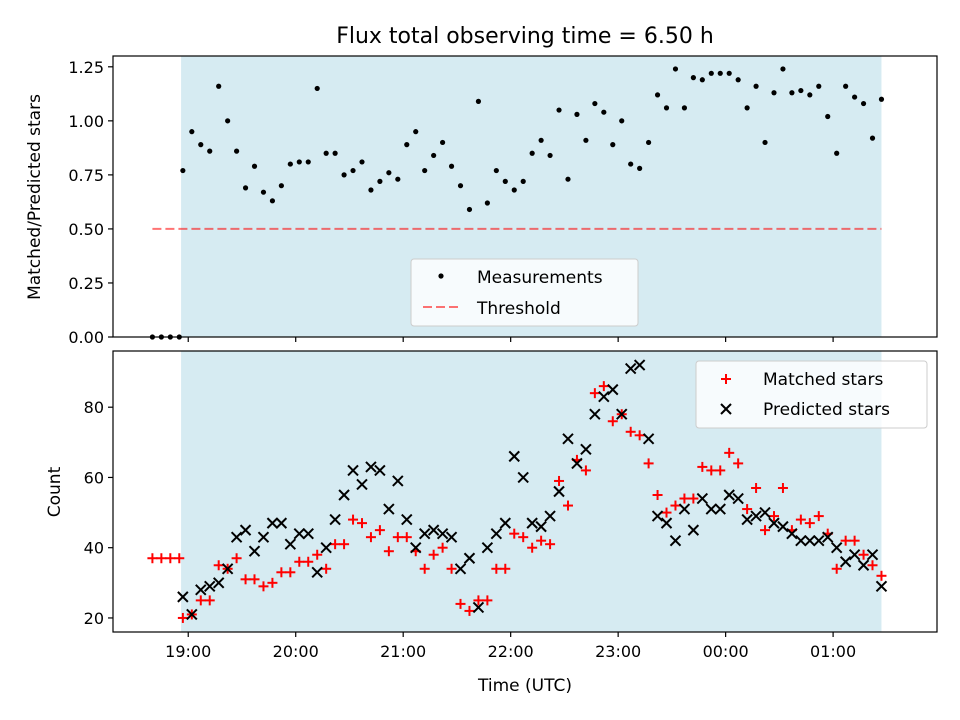 This screenshot has width=960, height=720. Describe the element at coordinates (86, 121) in the screenshot. I see `y-tick-label: 1.00` at that location.